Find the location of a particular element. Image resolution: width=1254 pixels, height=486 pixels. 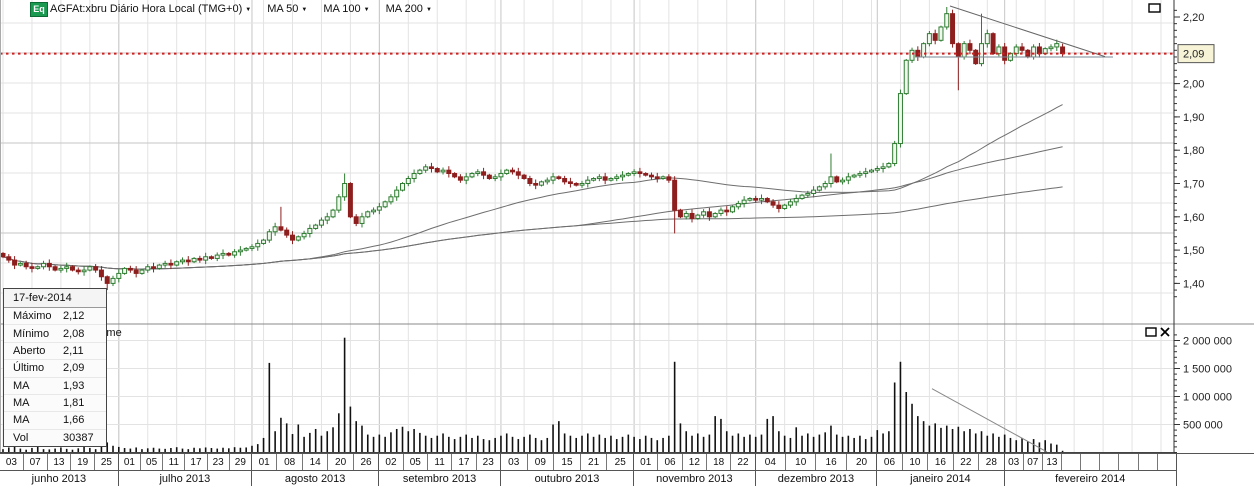

tooltip-row: Máximo 2,12 is located at coordinates (55, 317).